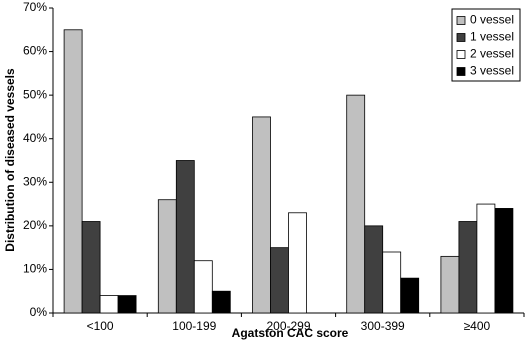 This screenshot has height=348, width=527. I want to click on y-tick-label: 30%, so click(35, 181).